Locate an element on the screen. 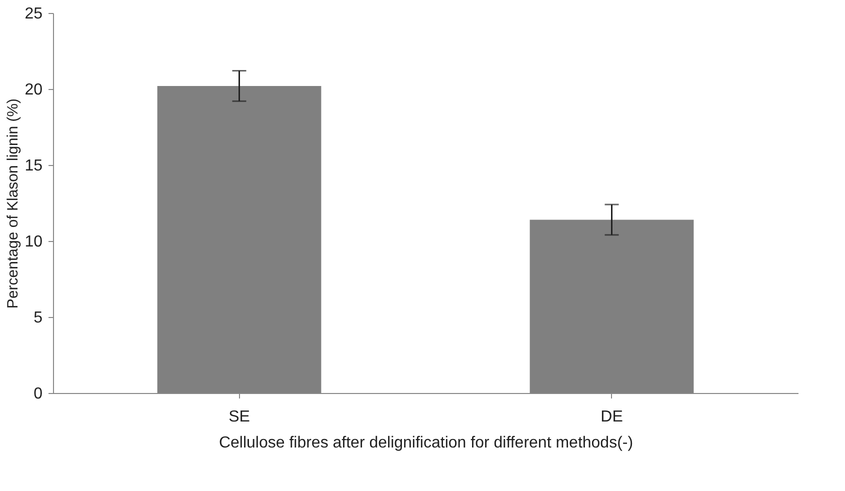 This screenshot has width=845, height=491. y-tick-label: 20 is located at coordinates (33, 90).